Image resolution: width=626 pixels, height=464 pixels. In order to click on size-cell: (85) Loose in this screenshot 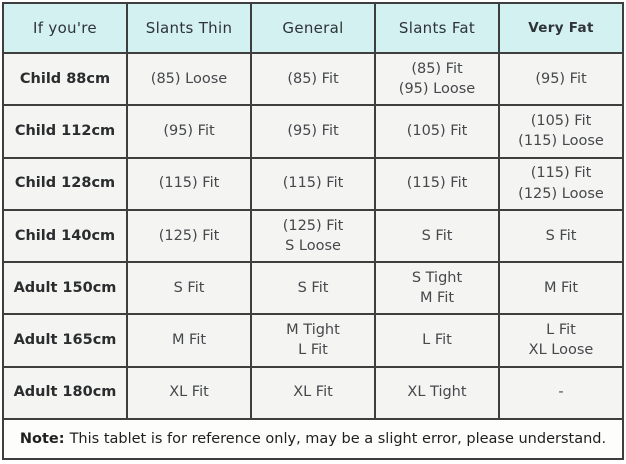, I will do `click(189, 79)`.